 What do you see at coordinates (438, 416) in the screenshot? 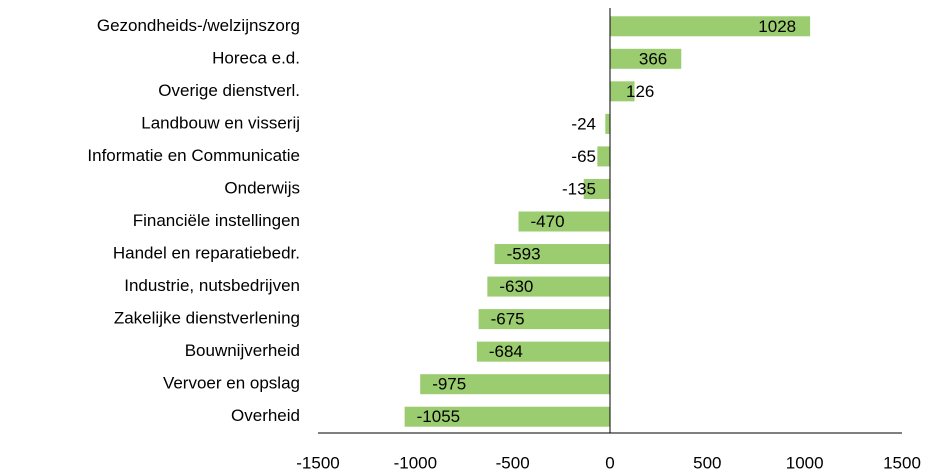
I see `data-label: -1055` at bounding box center [438, 416].